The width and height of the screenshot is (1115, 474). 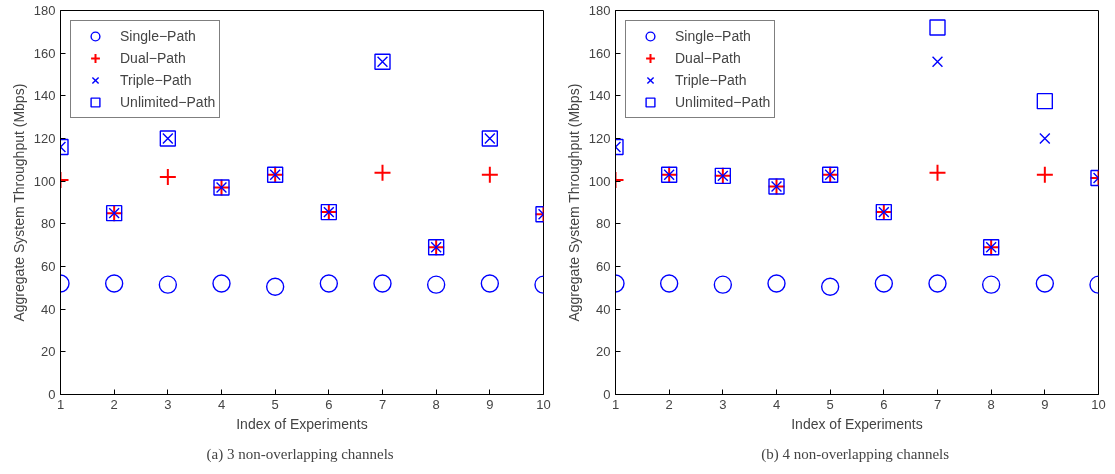 I want to click on text: (a) 3 non-overlapping channels, so click(x=300, y=454).